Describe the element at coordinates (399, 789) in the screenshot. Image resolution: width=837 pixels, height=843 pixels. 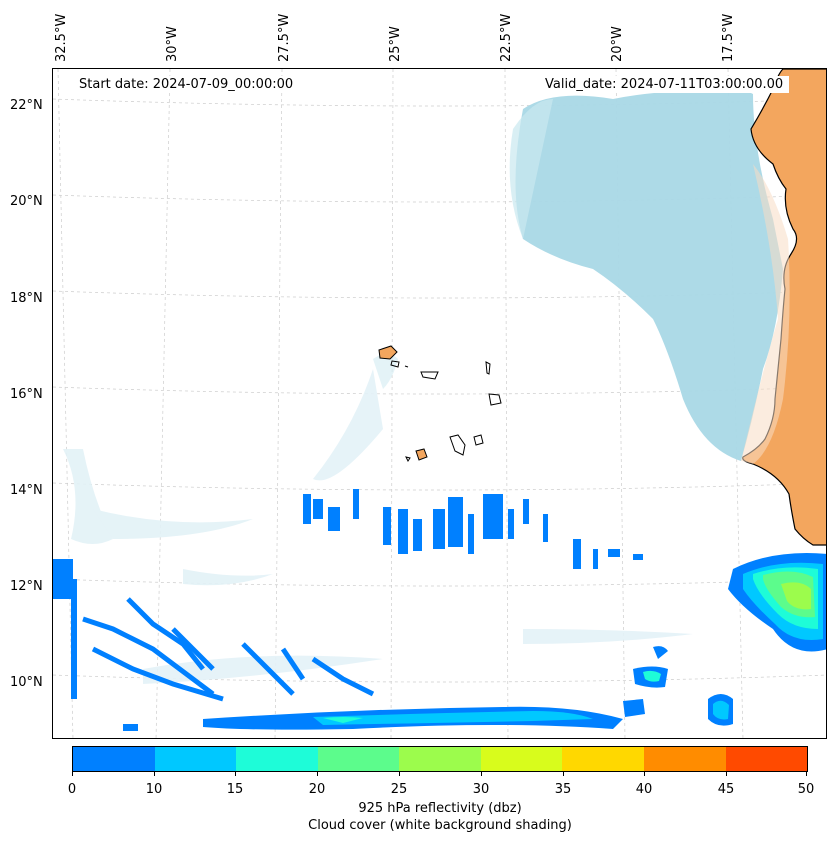
I see `colorbar-tick-label: 25` at that location.